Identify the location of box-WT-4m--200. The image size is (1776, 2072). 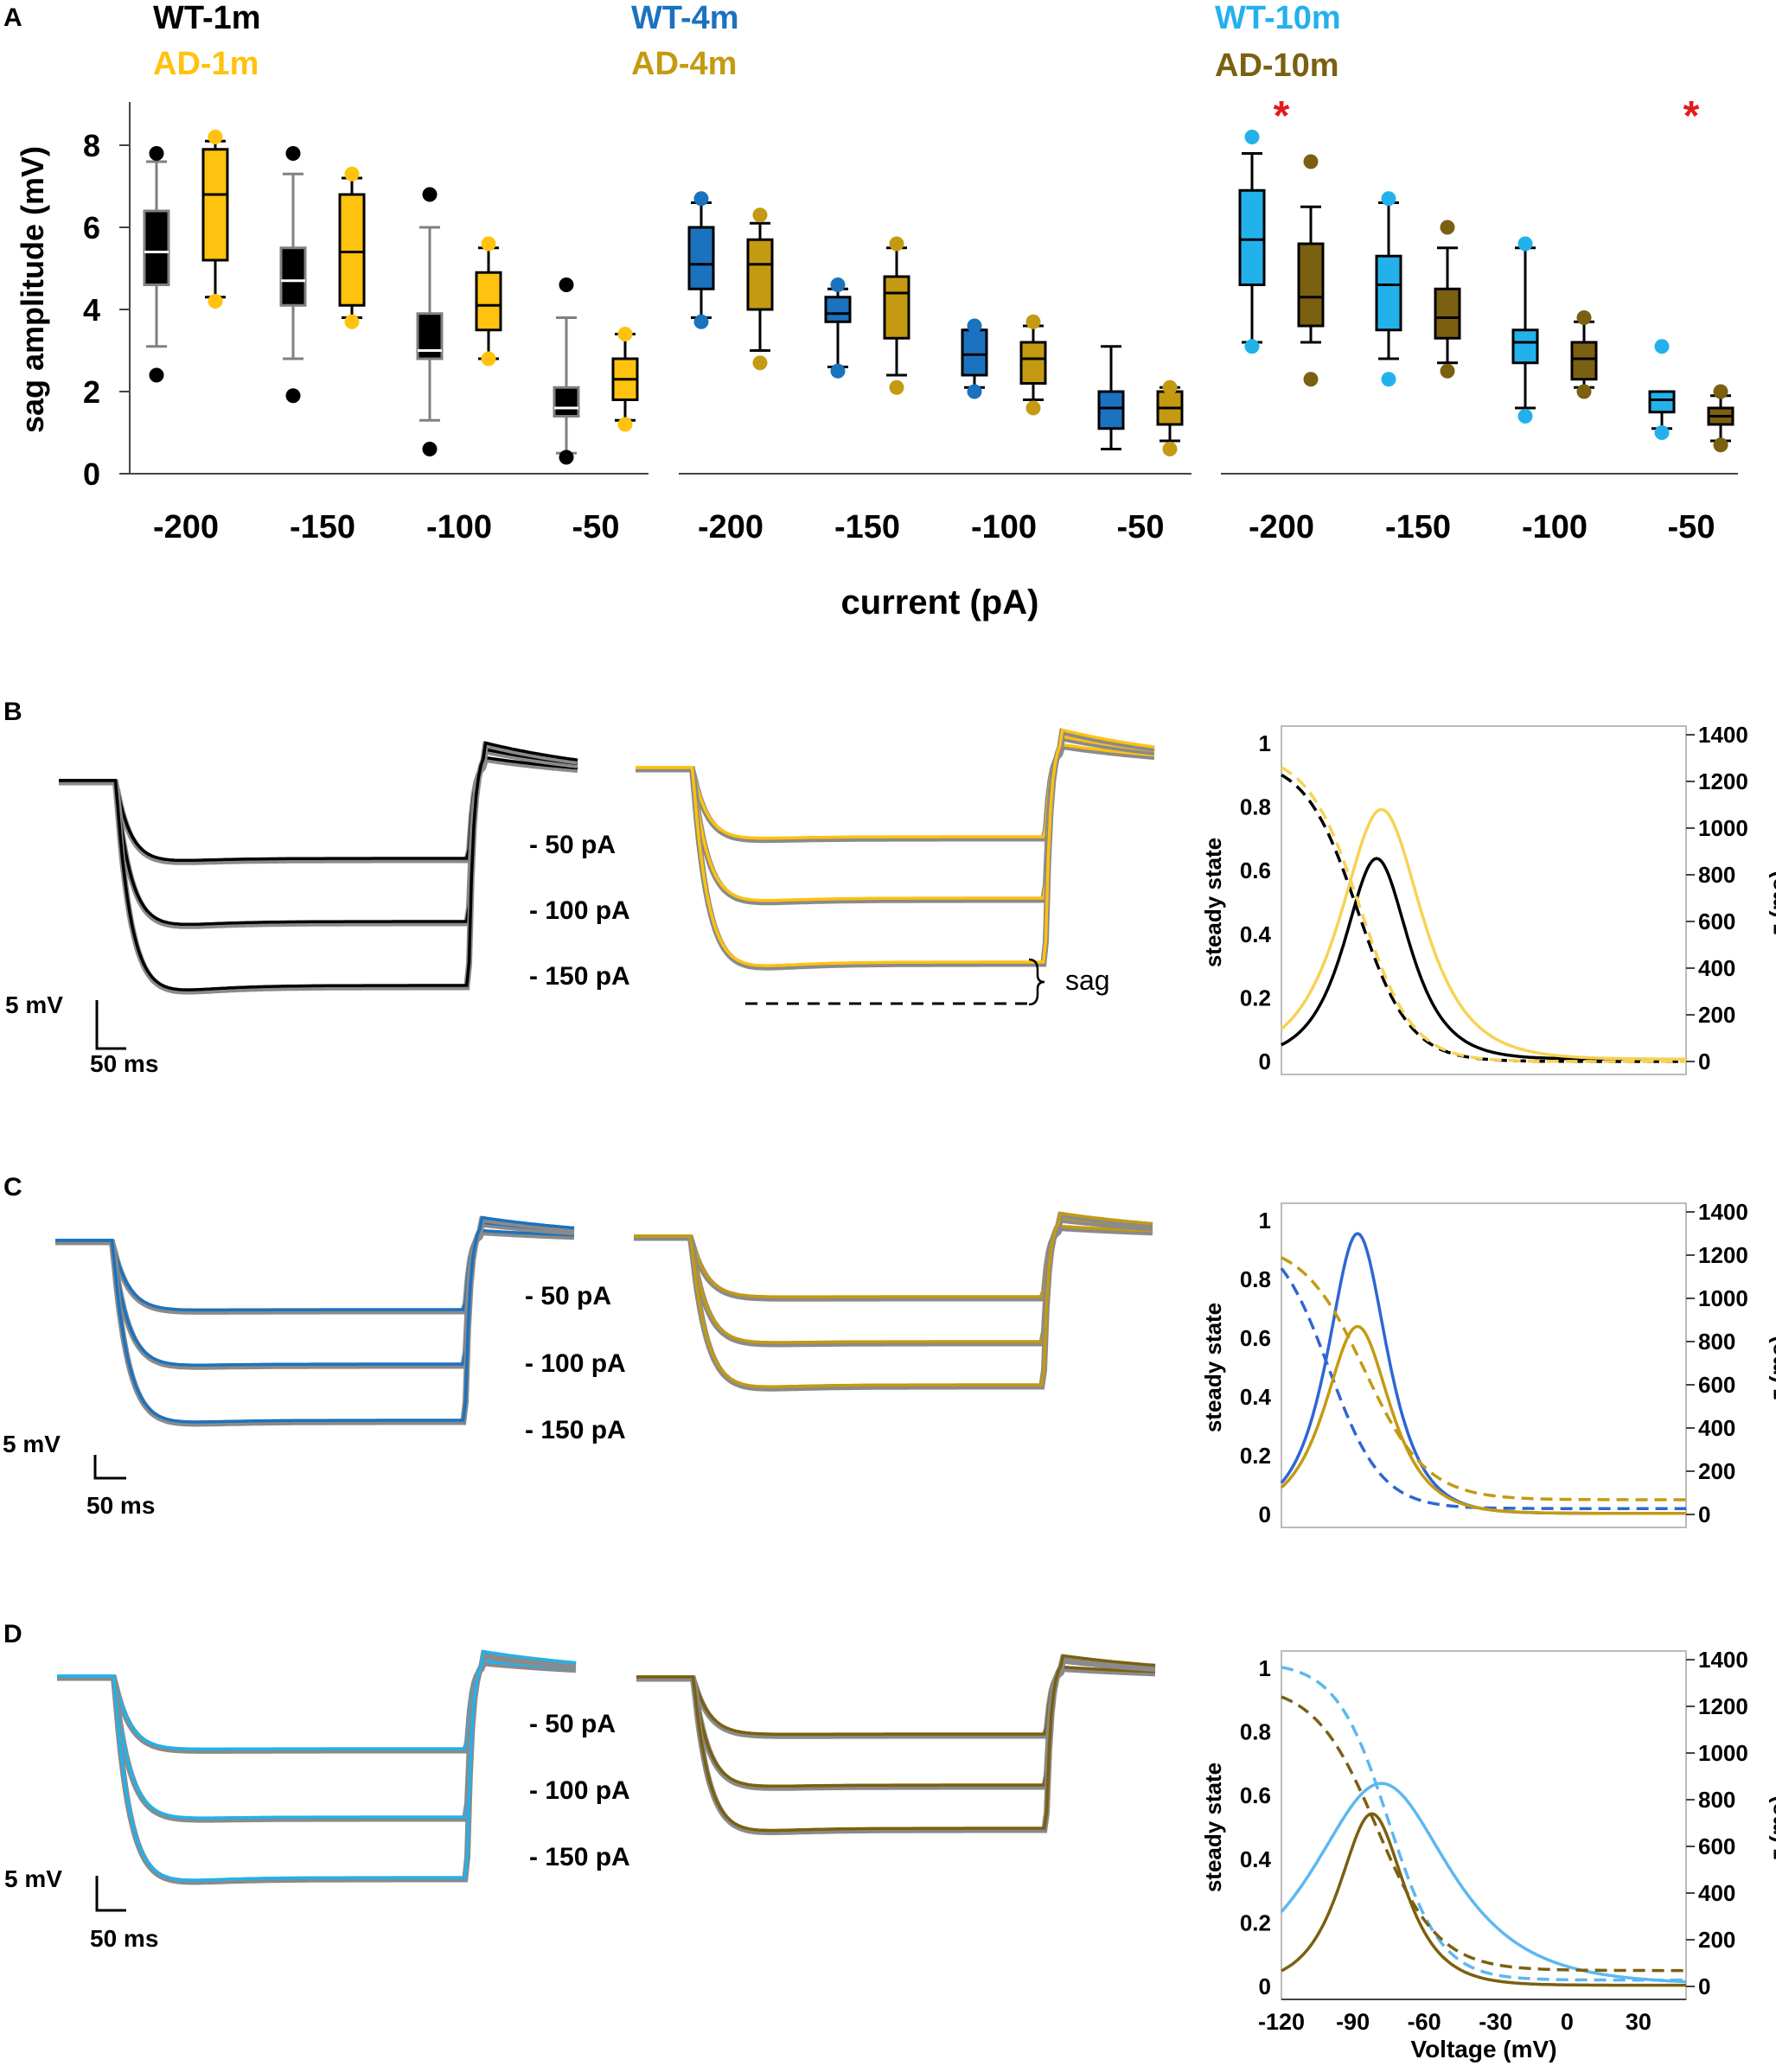
(701, 260).